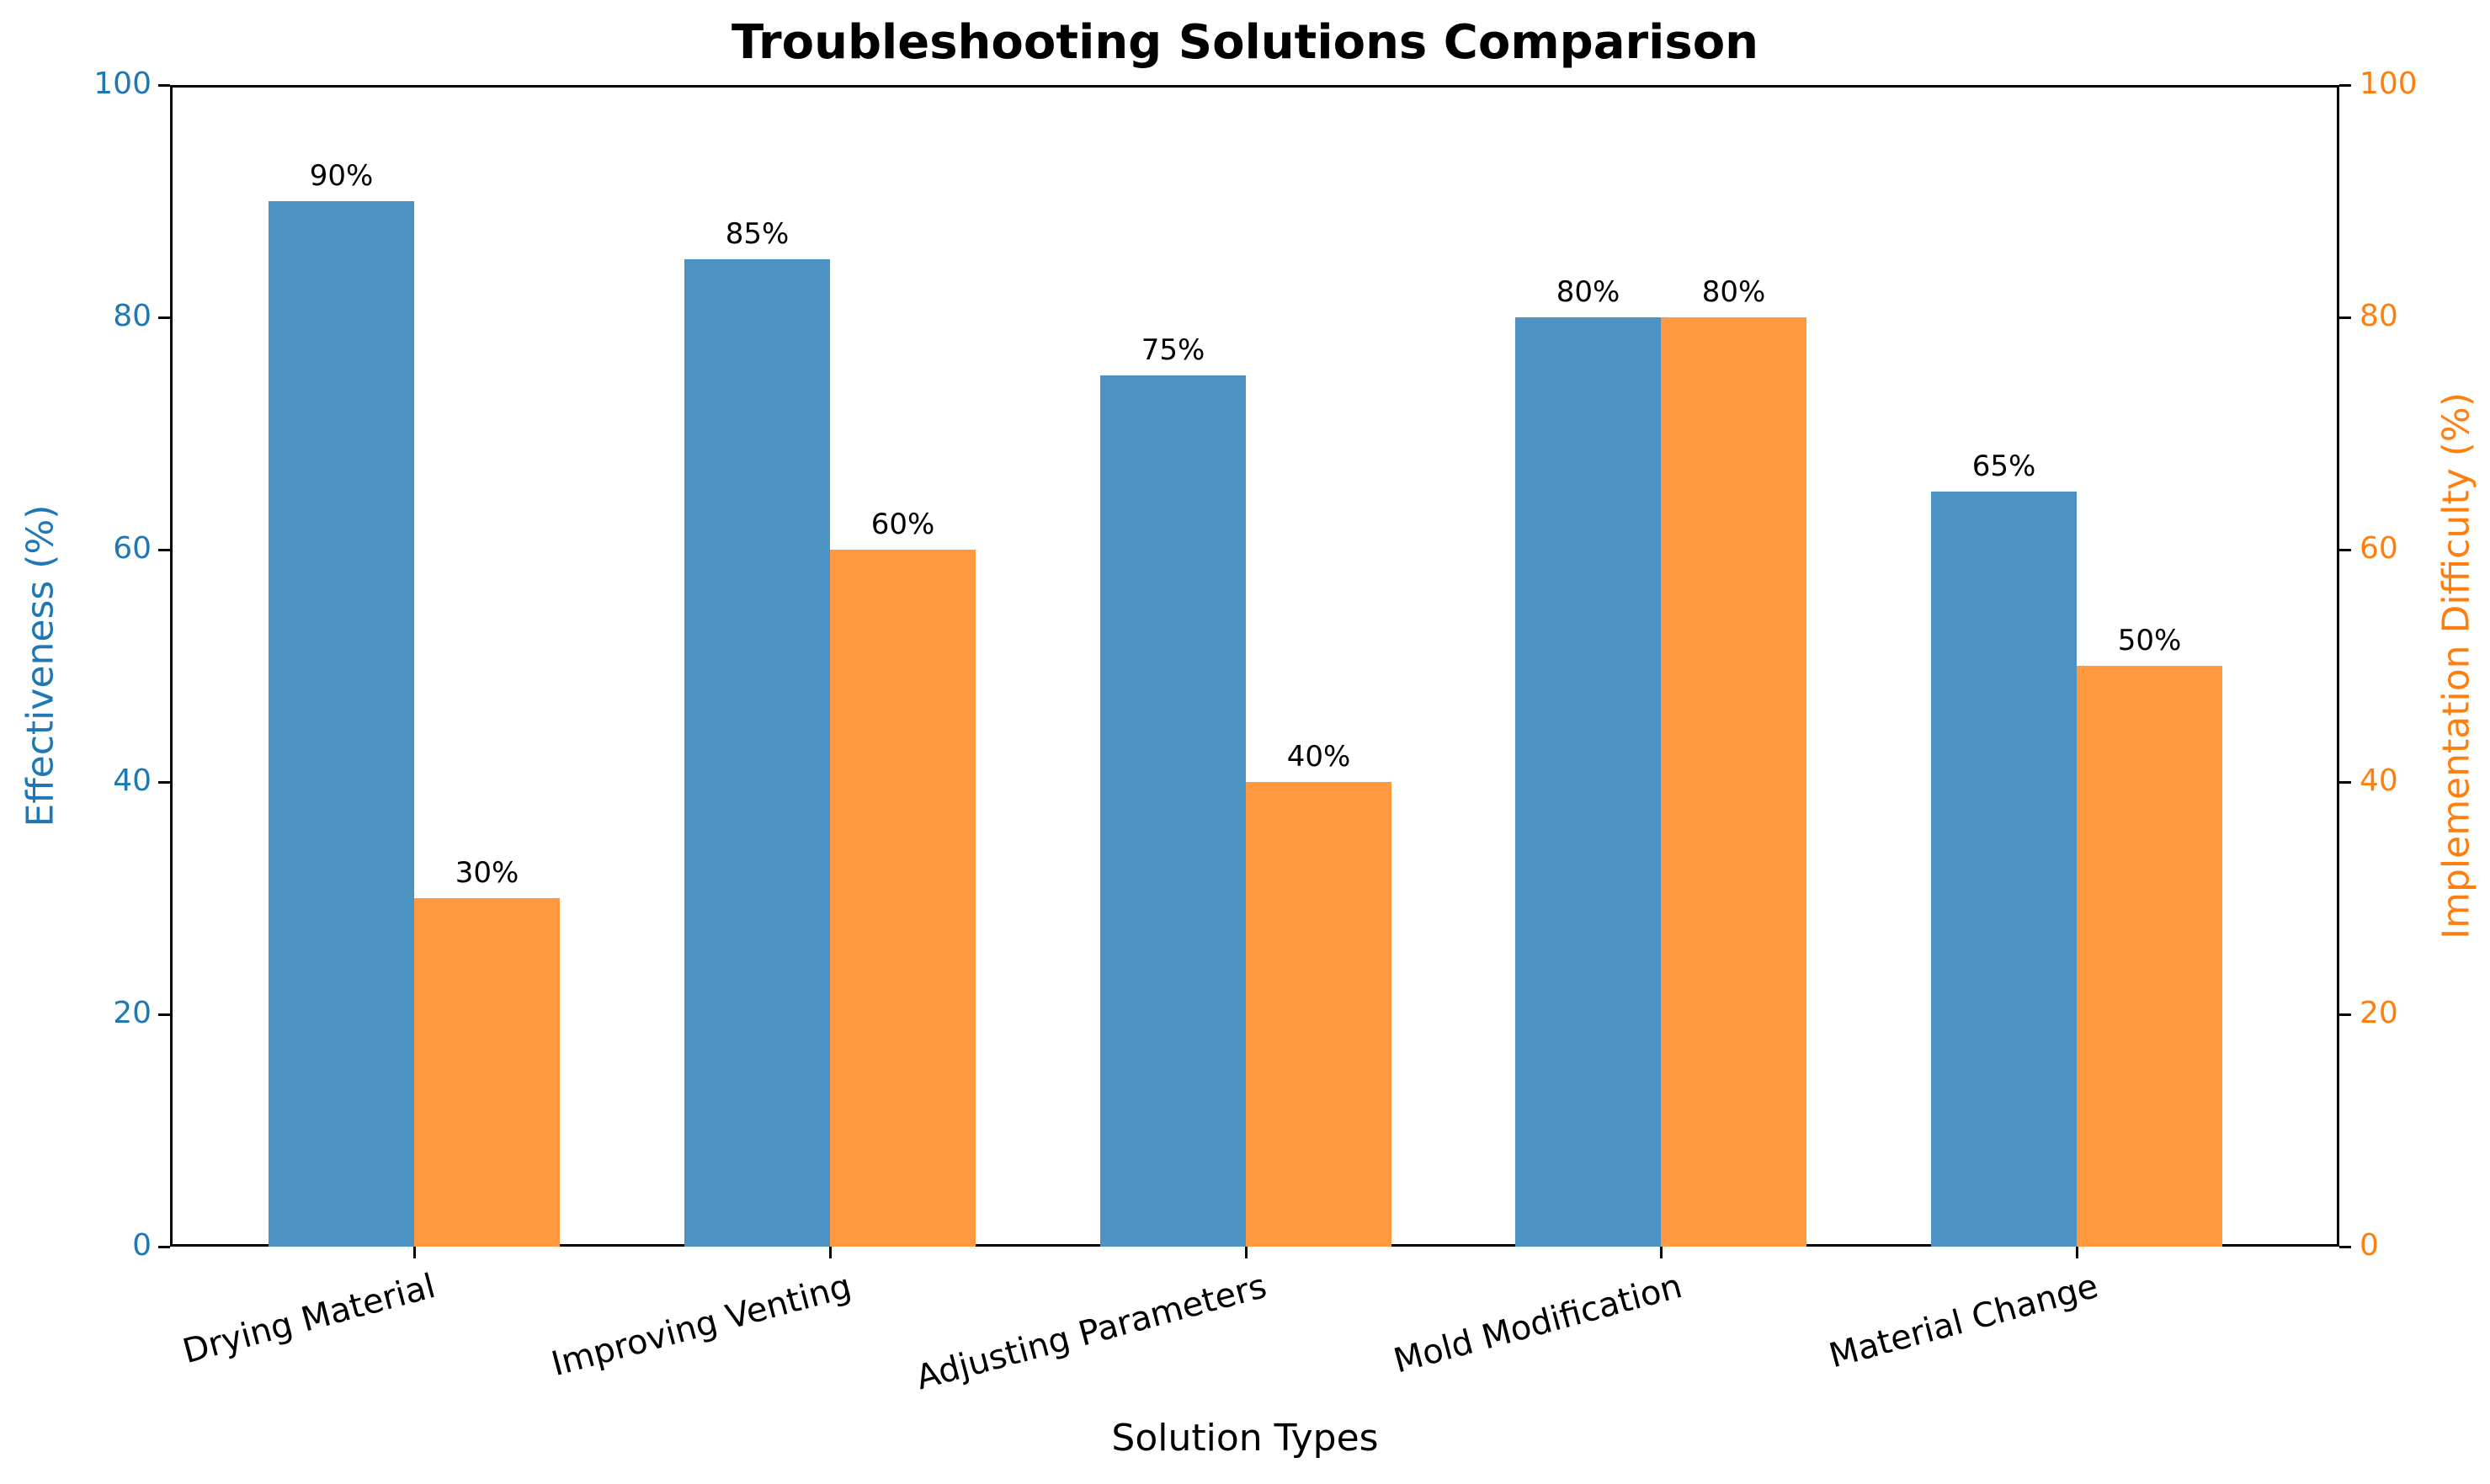 This screenshot has height=1484, width=2490. What do you see at coordinates (1245, 42) in the screenshot?
I see `chart-title: Troubleshooting Solutions Comparison` at bounding box center [1245, 42].